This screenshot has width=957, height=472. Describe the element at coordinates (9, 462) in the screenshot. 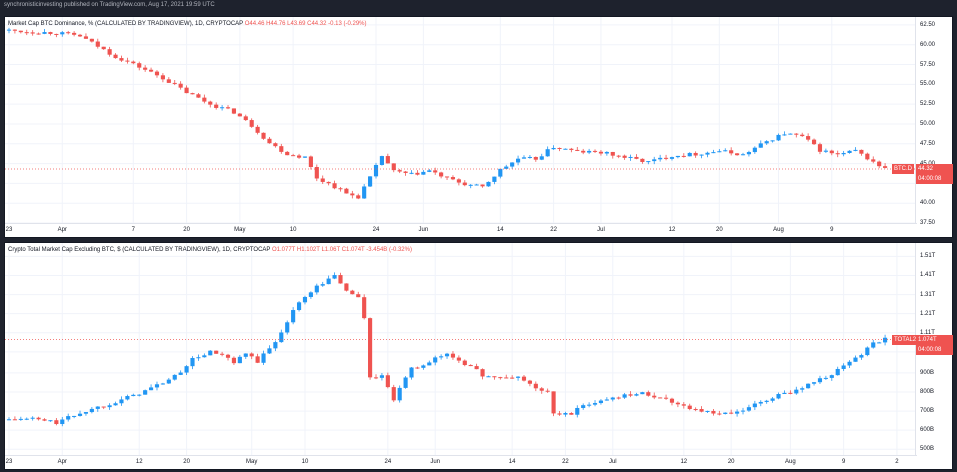

I see `total2-time-tick: 23` at that location.